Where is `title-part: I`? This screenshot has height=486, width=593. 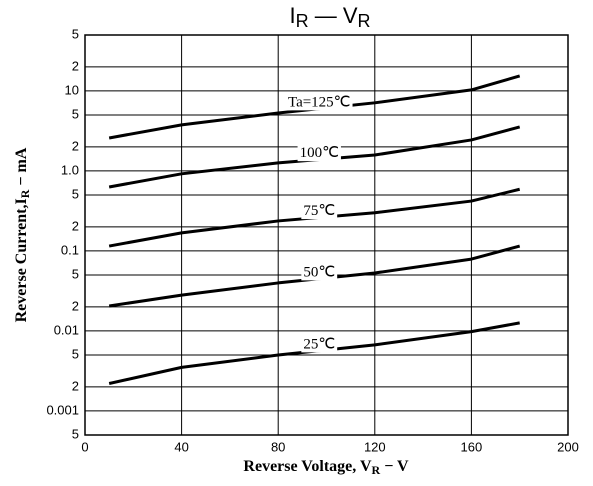 title-part: I is located at coordinates (292, 15).